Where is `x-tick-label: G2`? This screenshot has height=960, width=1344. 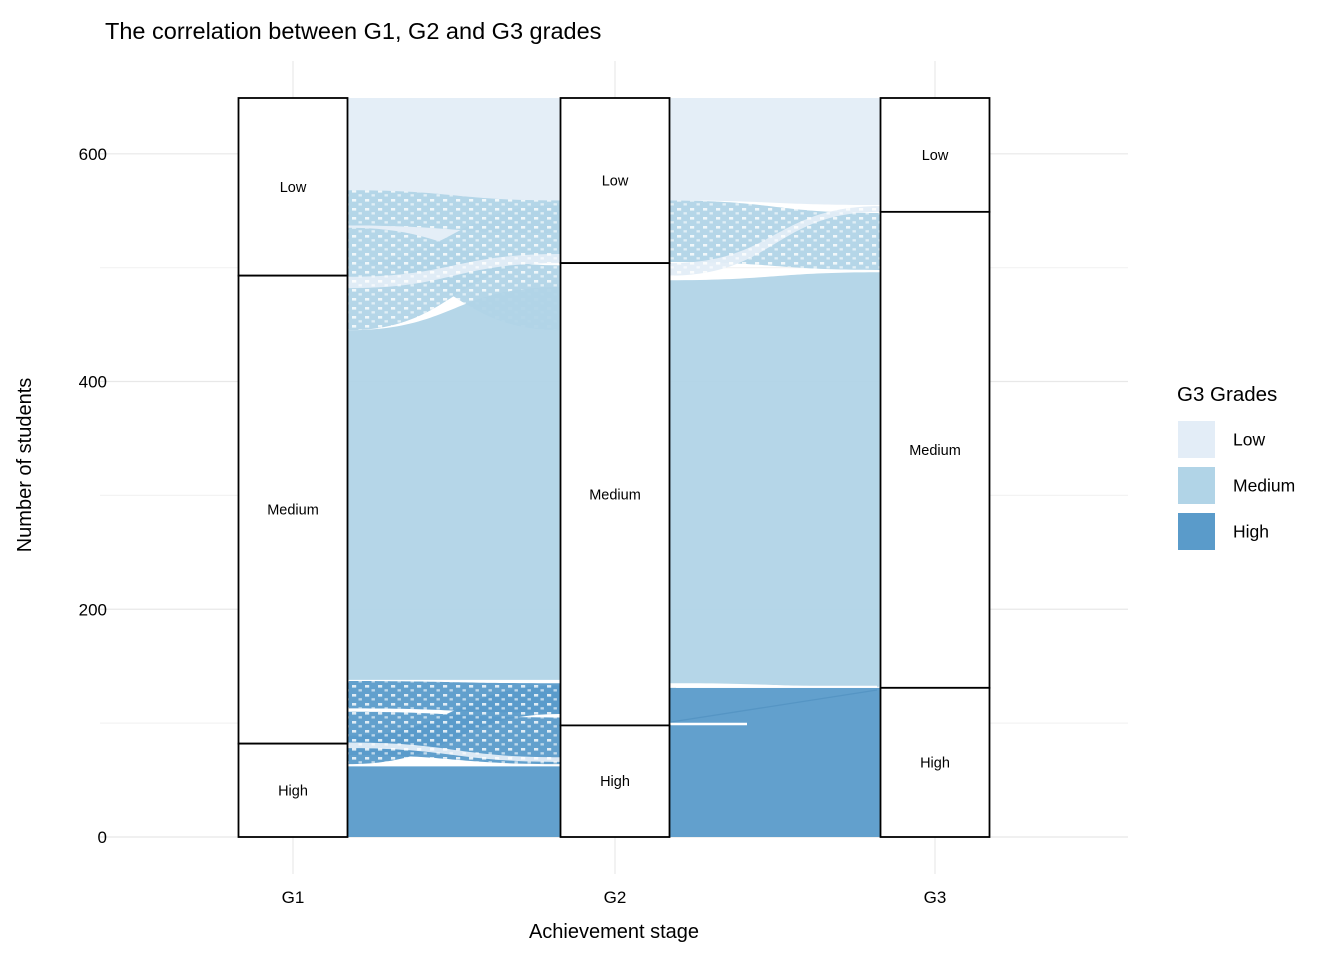
x-tick-label: G2 is located at coordinates (615, 897).